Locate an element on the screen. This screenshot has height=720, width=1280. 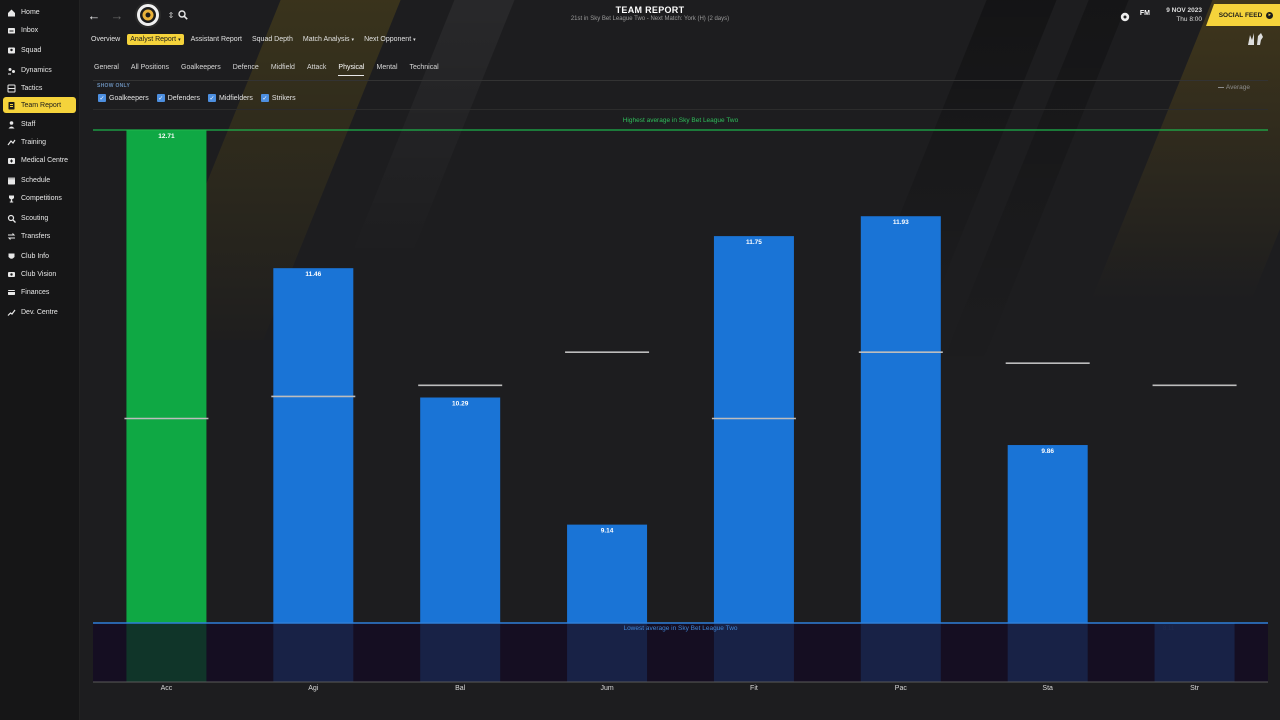
filter-label: Defenders is located at coordinates (183, 98).